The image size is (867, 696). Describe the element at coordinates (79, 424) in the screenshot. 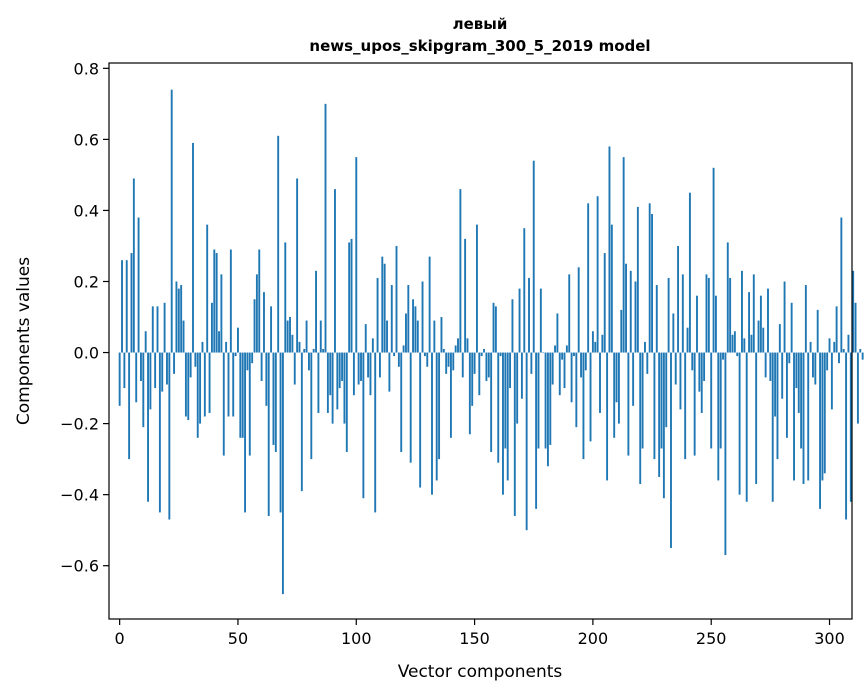

I see `y-tick-label: −0.2` at that location.